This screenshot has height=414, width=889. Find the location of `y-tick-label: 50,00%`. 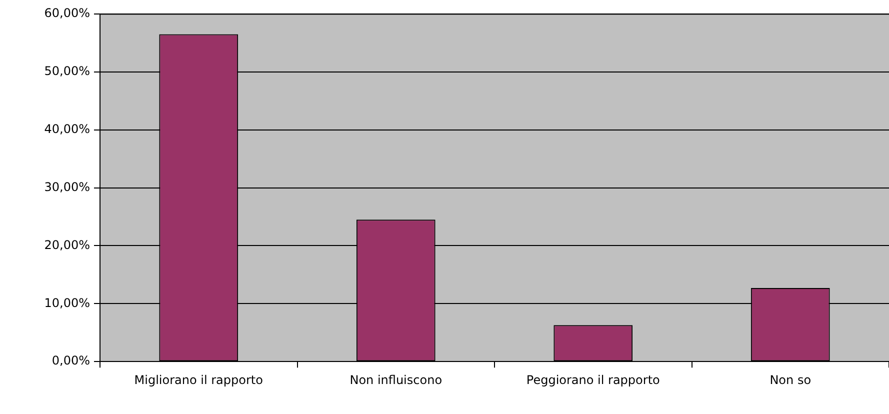

y-tick-label: 50,00% is located at coordinates (67, 71).